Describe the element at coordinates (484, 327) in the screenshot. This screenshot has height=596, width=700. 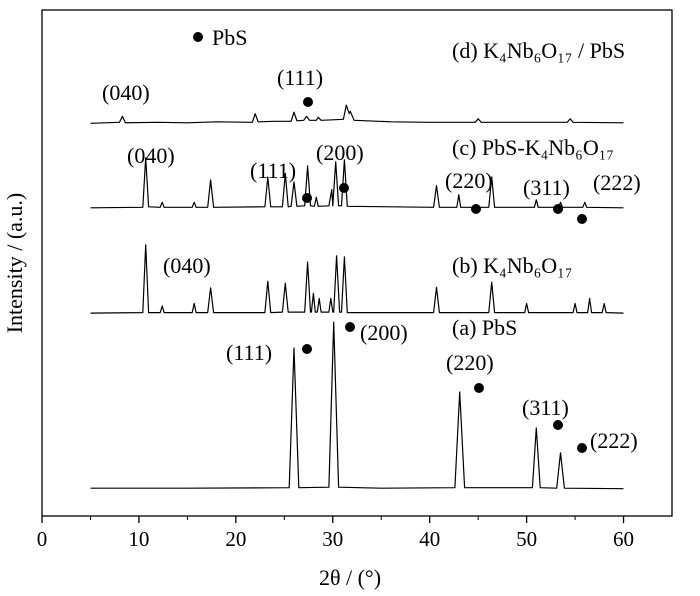
I see `annotation: (a) PbS` at that location.